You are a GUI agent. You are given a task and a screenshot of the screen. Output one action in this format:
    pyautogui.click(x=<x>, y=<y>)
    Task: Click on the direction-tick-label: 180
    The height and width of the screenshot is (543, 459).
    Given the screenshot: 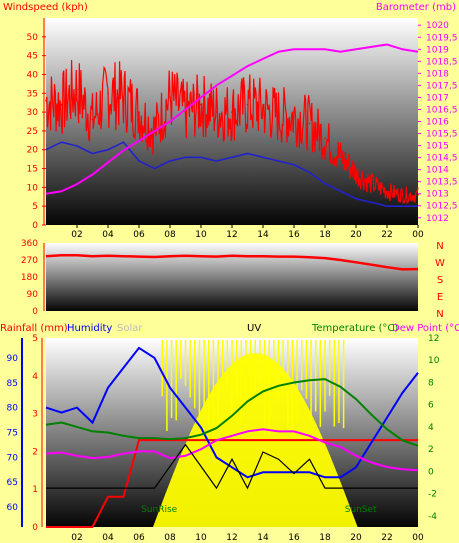 What is the action you would take?
    pyautogui.click(x=29, y=278)
    